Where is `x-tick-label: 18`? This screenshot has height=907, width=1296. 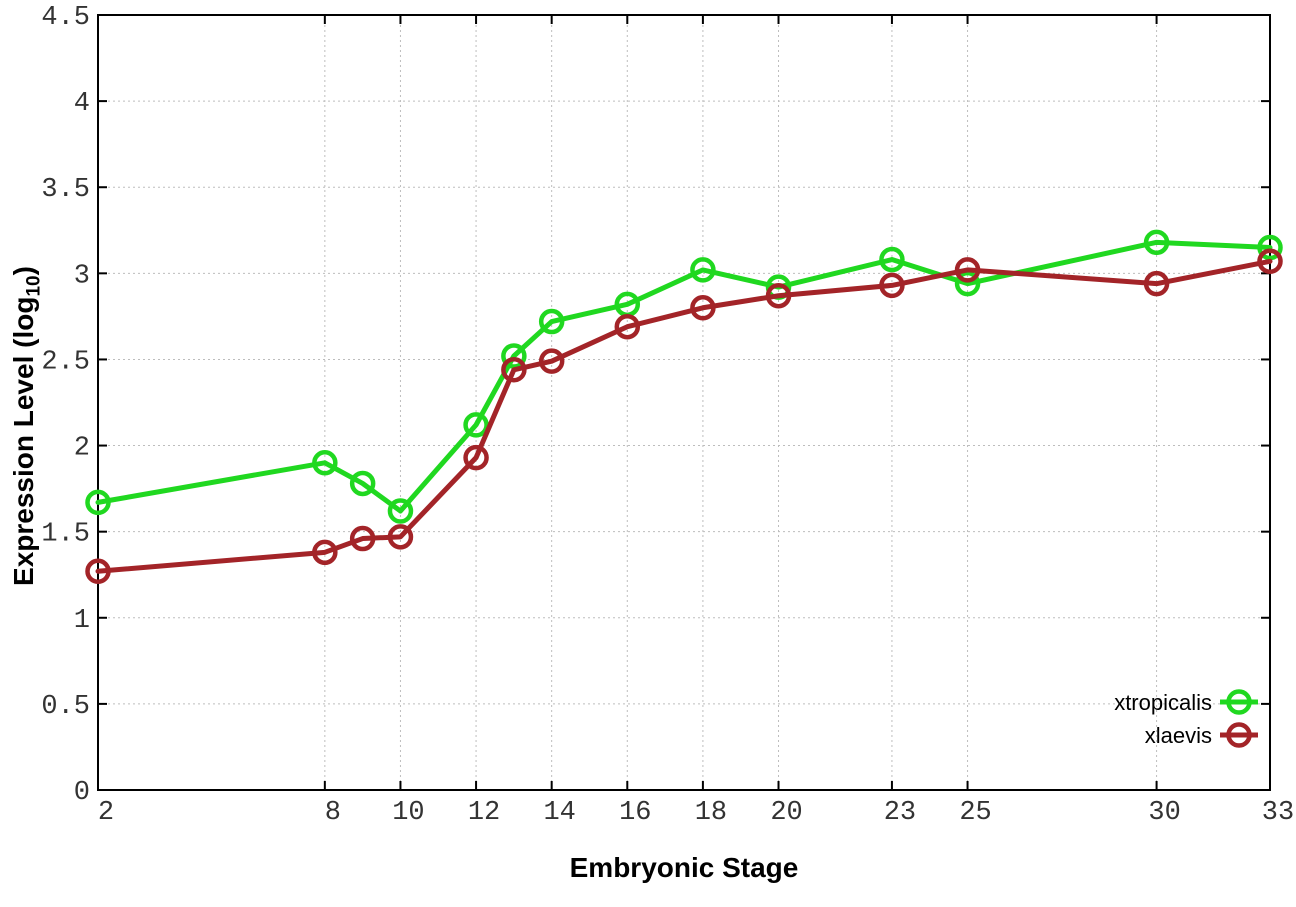 x-tick-label: 18 is located at coordinates (711, 813).